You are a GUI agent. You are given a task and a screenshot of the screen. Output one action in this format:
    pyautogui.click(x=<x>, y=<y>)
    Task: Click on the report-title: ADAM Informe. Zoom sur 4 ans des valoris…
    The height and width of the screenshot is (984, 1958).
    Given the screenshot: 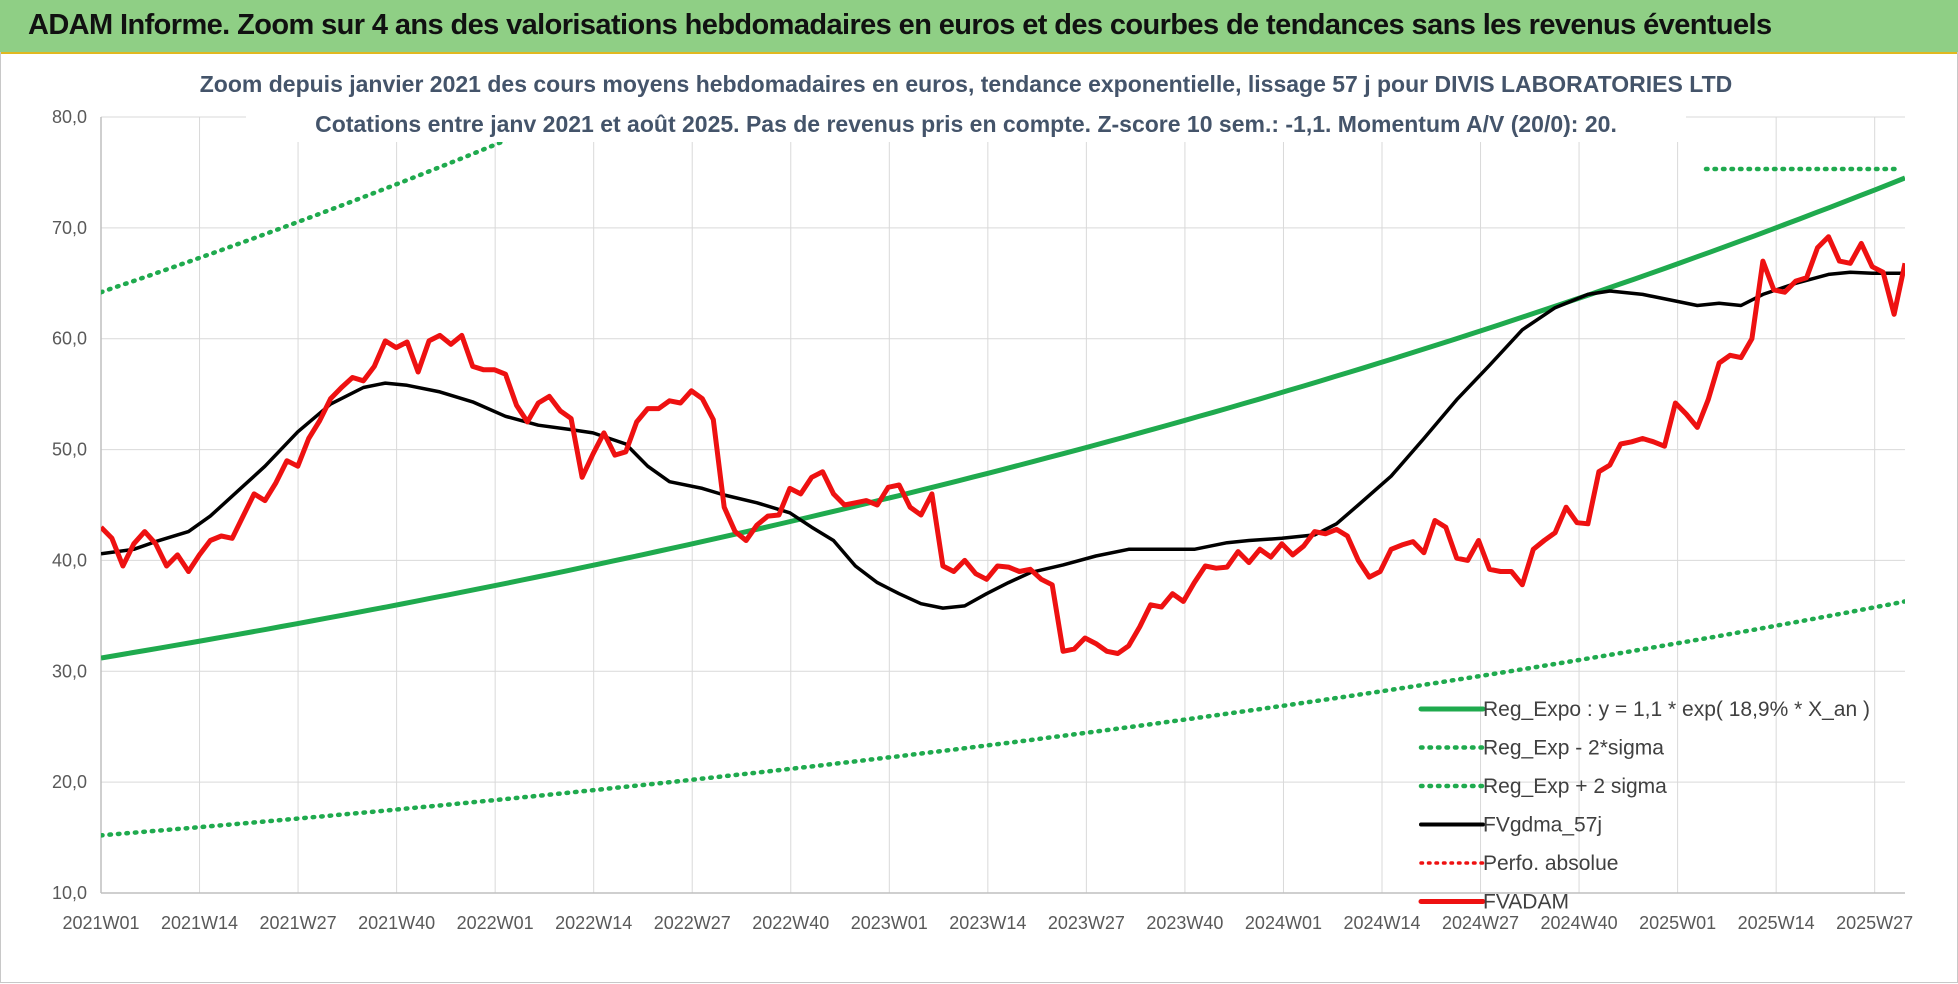 What is the action you would take?
    pyautogui.click(x=900, y=25)
    